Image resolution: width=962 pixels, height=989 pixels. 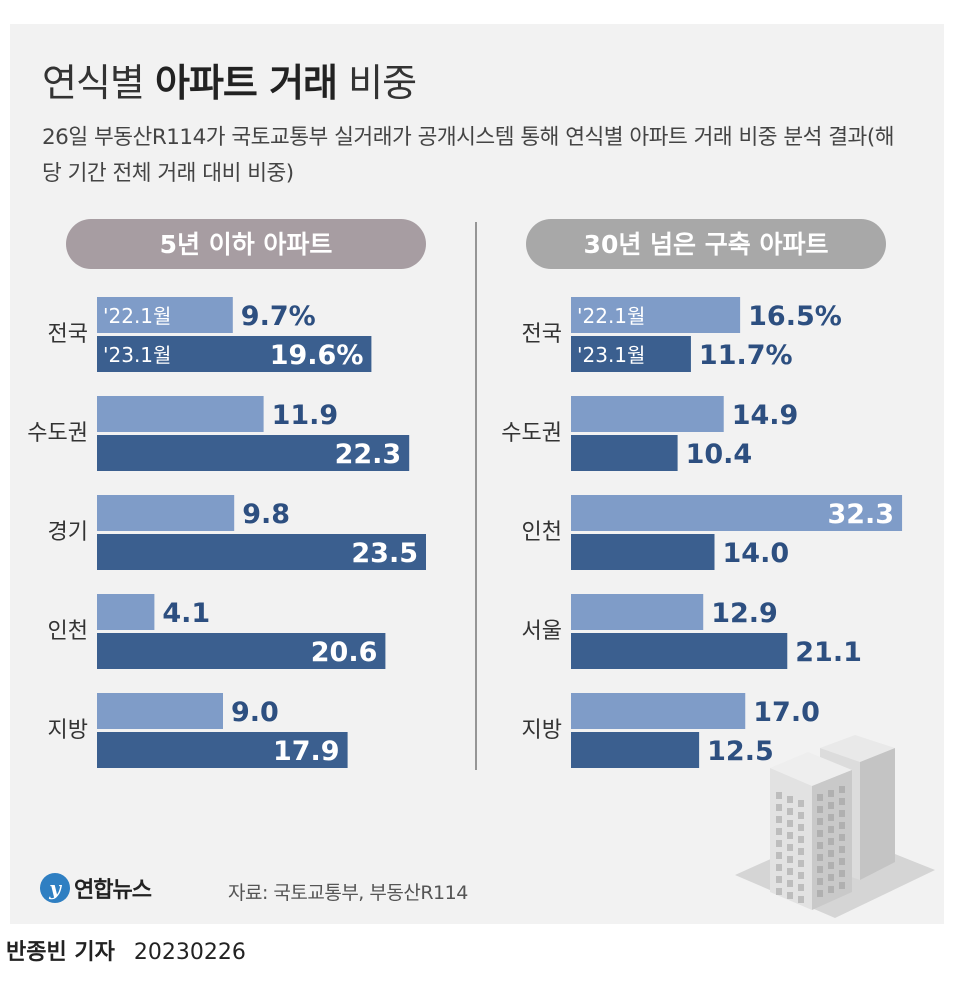 I want to click on category-label: 수도권, so click(x=57, y=433).